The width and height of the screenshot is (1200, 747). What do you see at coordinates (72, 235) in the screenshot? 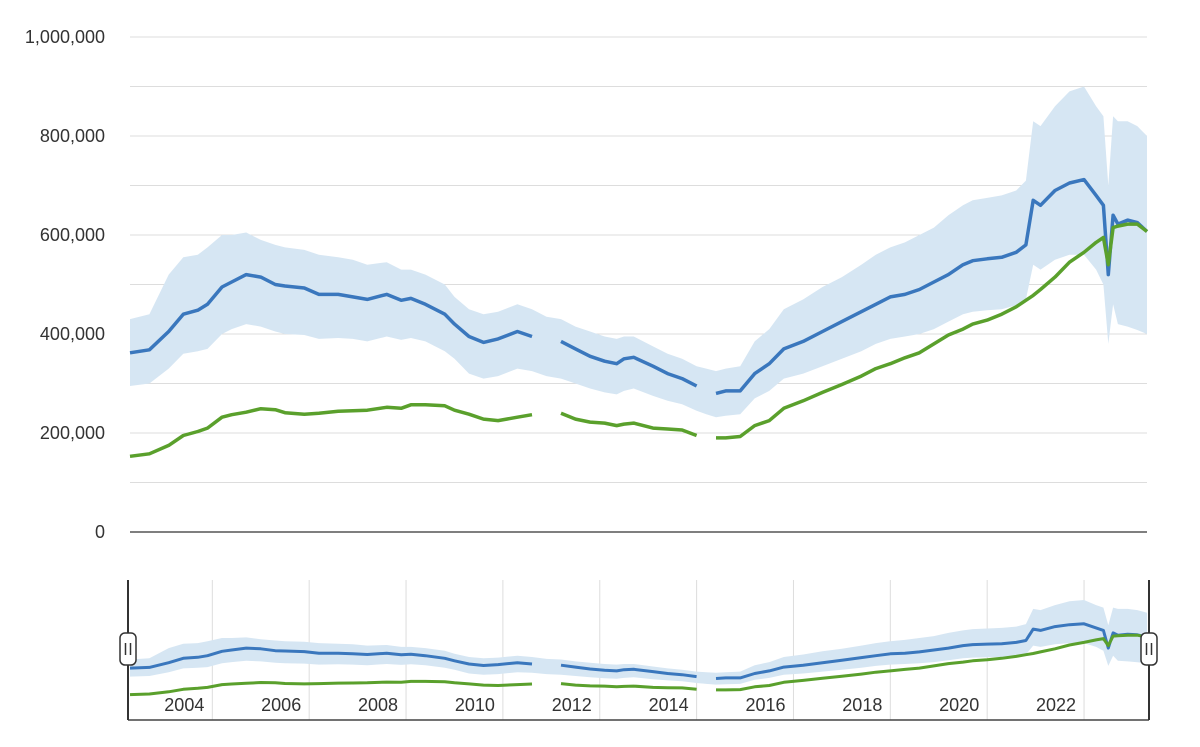
I see `y-tick-label: 600,000` at bounding box center [72, 235].